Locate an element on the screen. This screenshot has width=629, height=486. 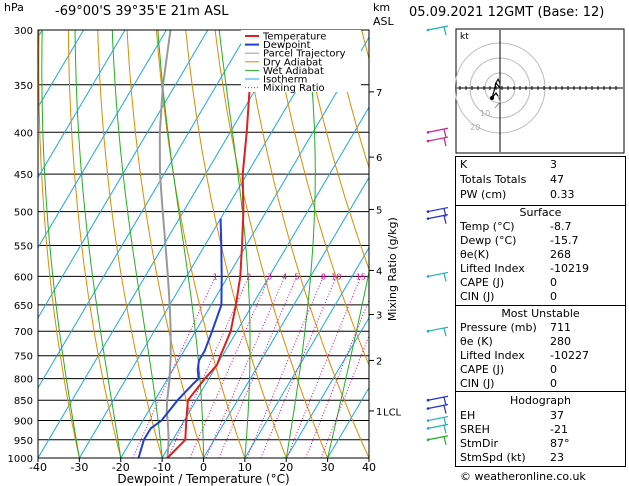
mu-value: 0 is located at coordinates (553, 369).